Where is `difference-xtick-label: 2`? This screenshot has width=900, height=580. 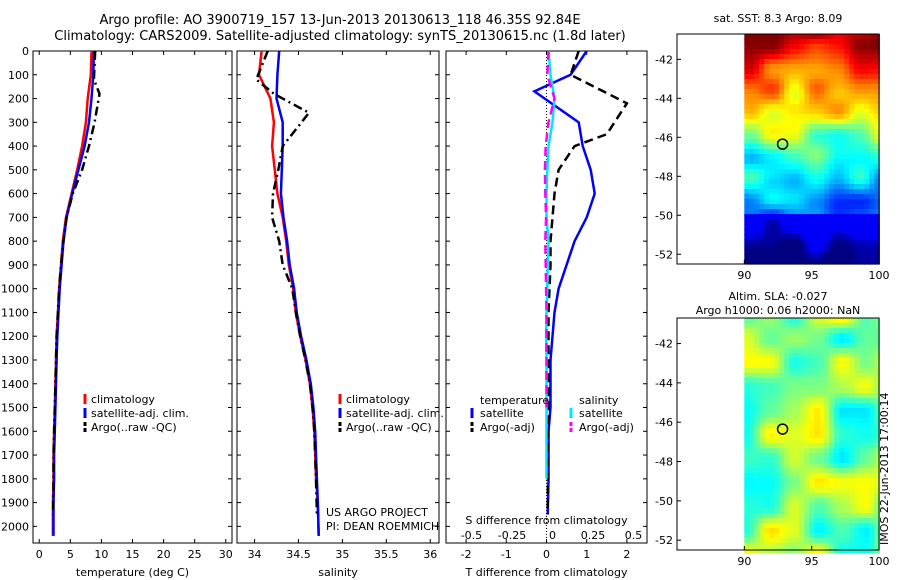
difference-xtick-label: 2 is located at coordinates (626, 554).